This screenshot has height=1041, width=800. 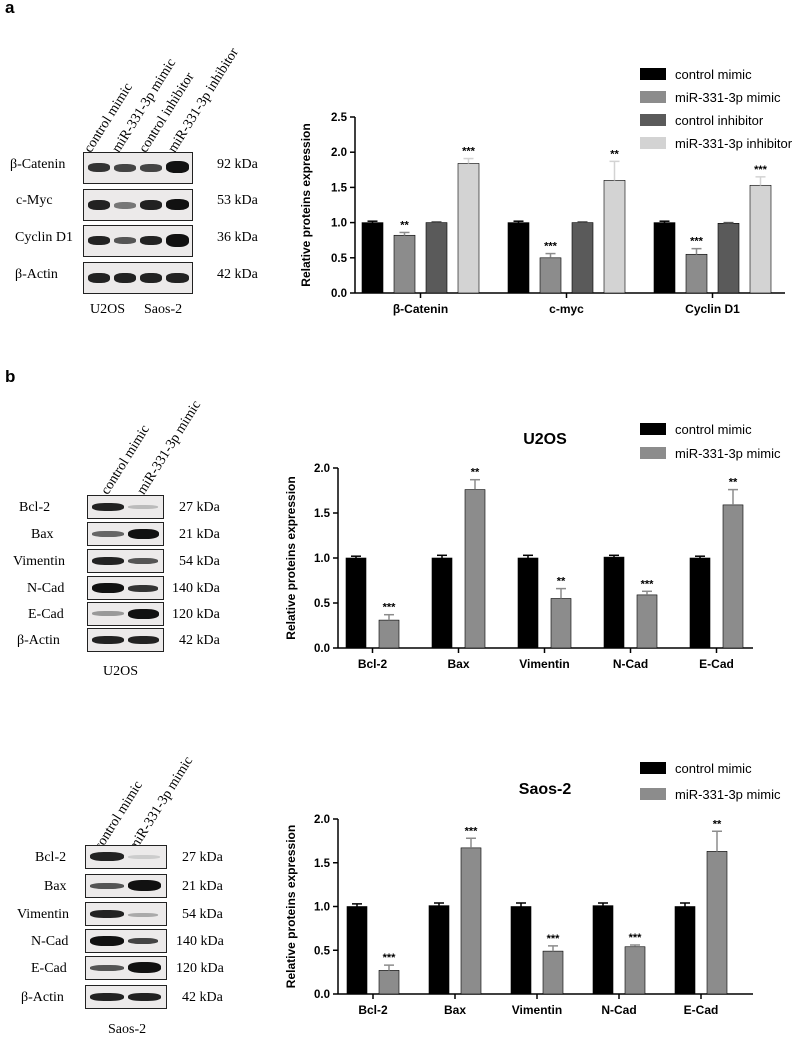 I want to click on chart-title: U2OS, so click(x=545, y=439).